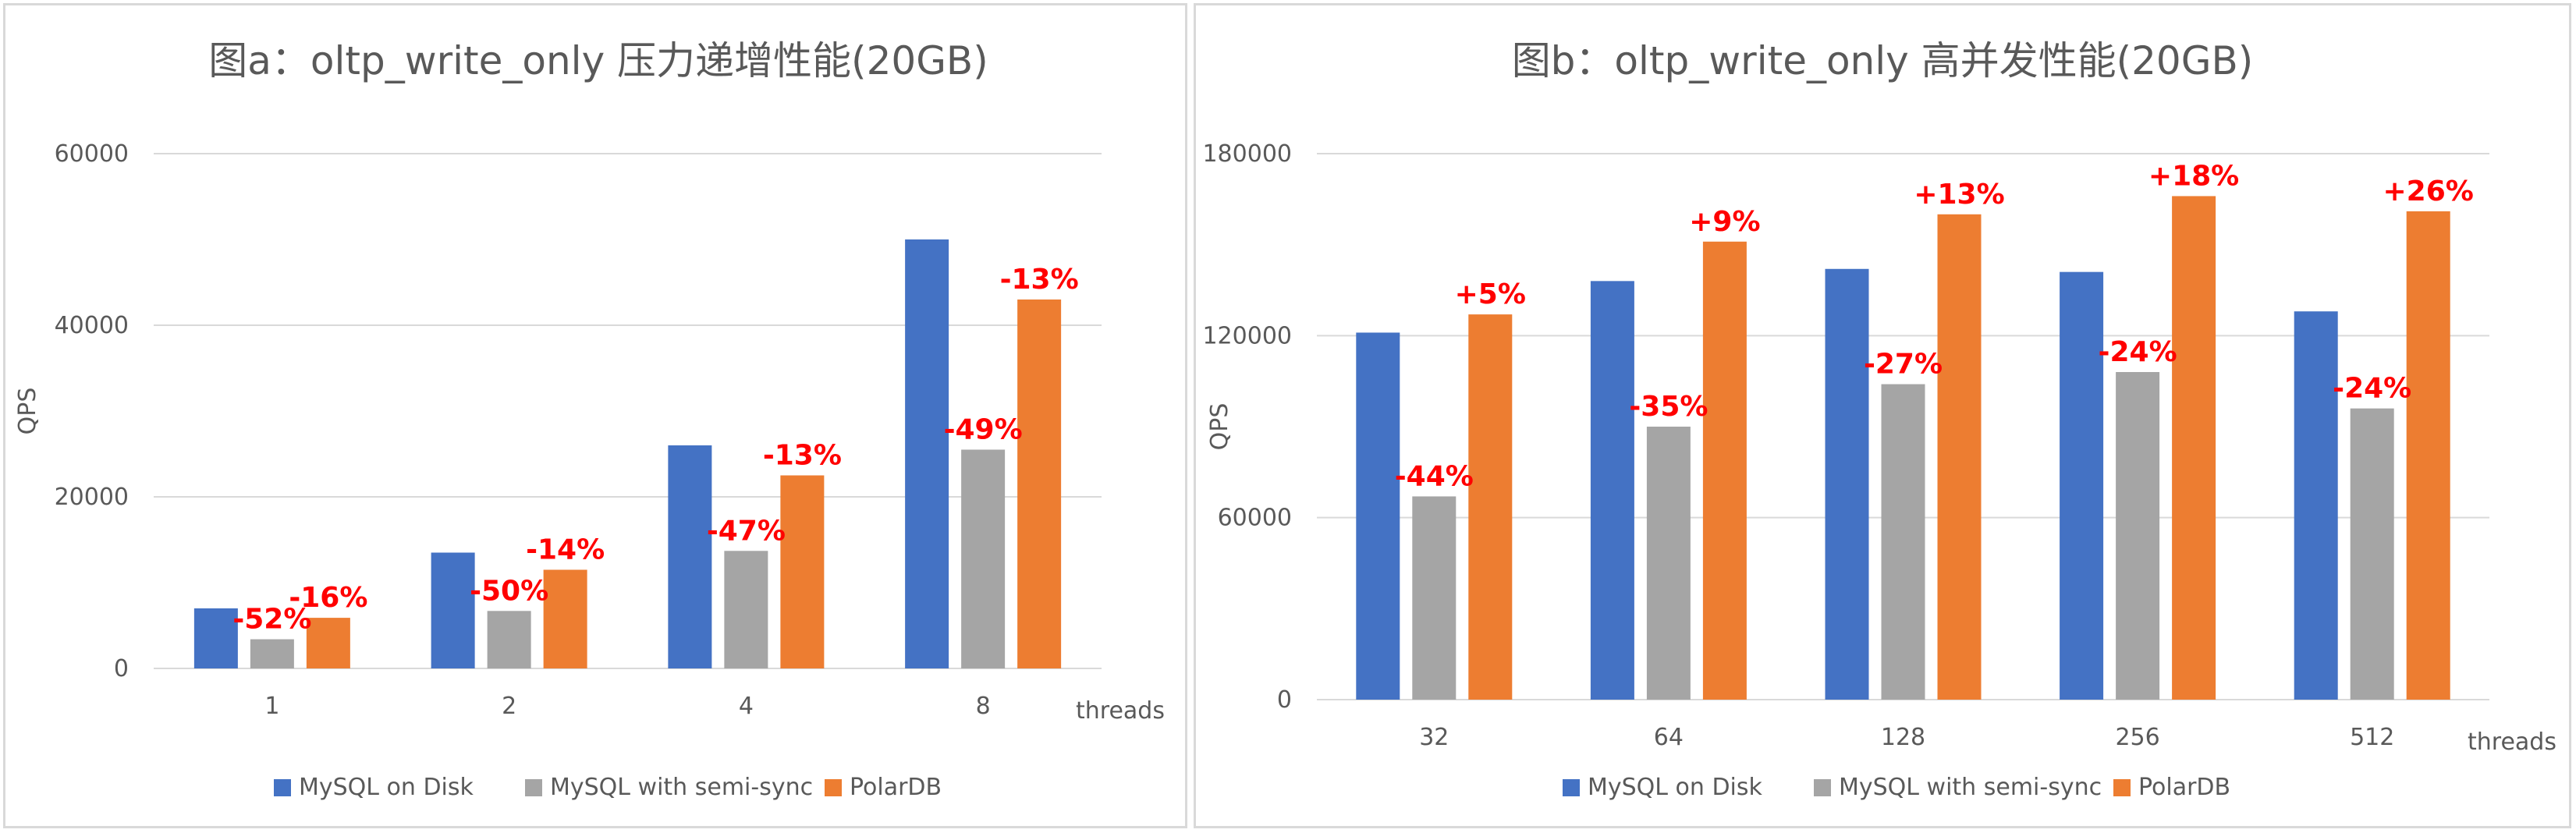 The width and height of the screenshot is (2576, 833). What do you see at coordinates (509, 591) in the screenshot?
I see `data-label: -50%` at bounding box center [509, 591].